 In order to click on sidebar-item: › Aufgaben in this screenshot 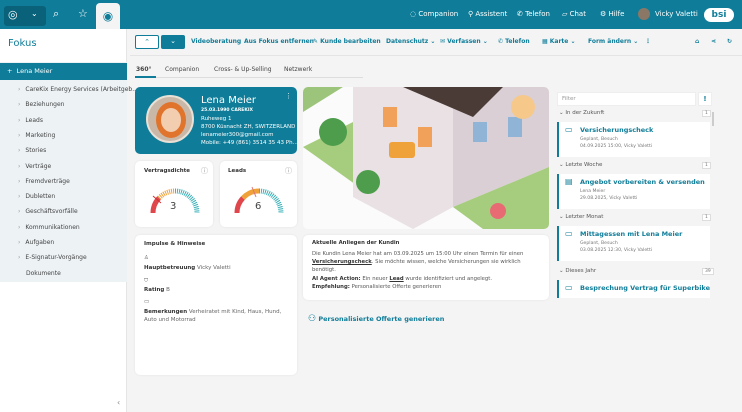, I will do `click(36, 242)`.